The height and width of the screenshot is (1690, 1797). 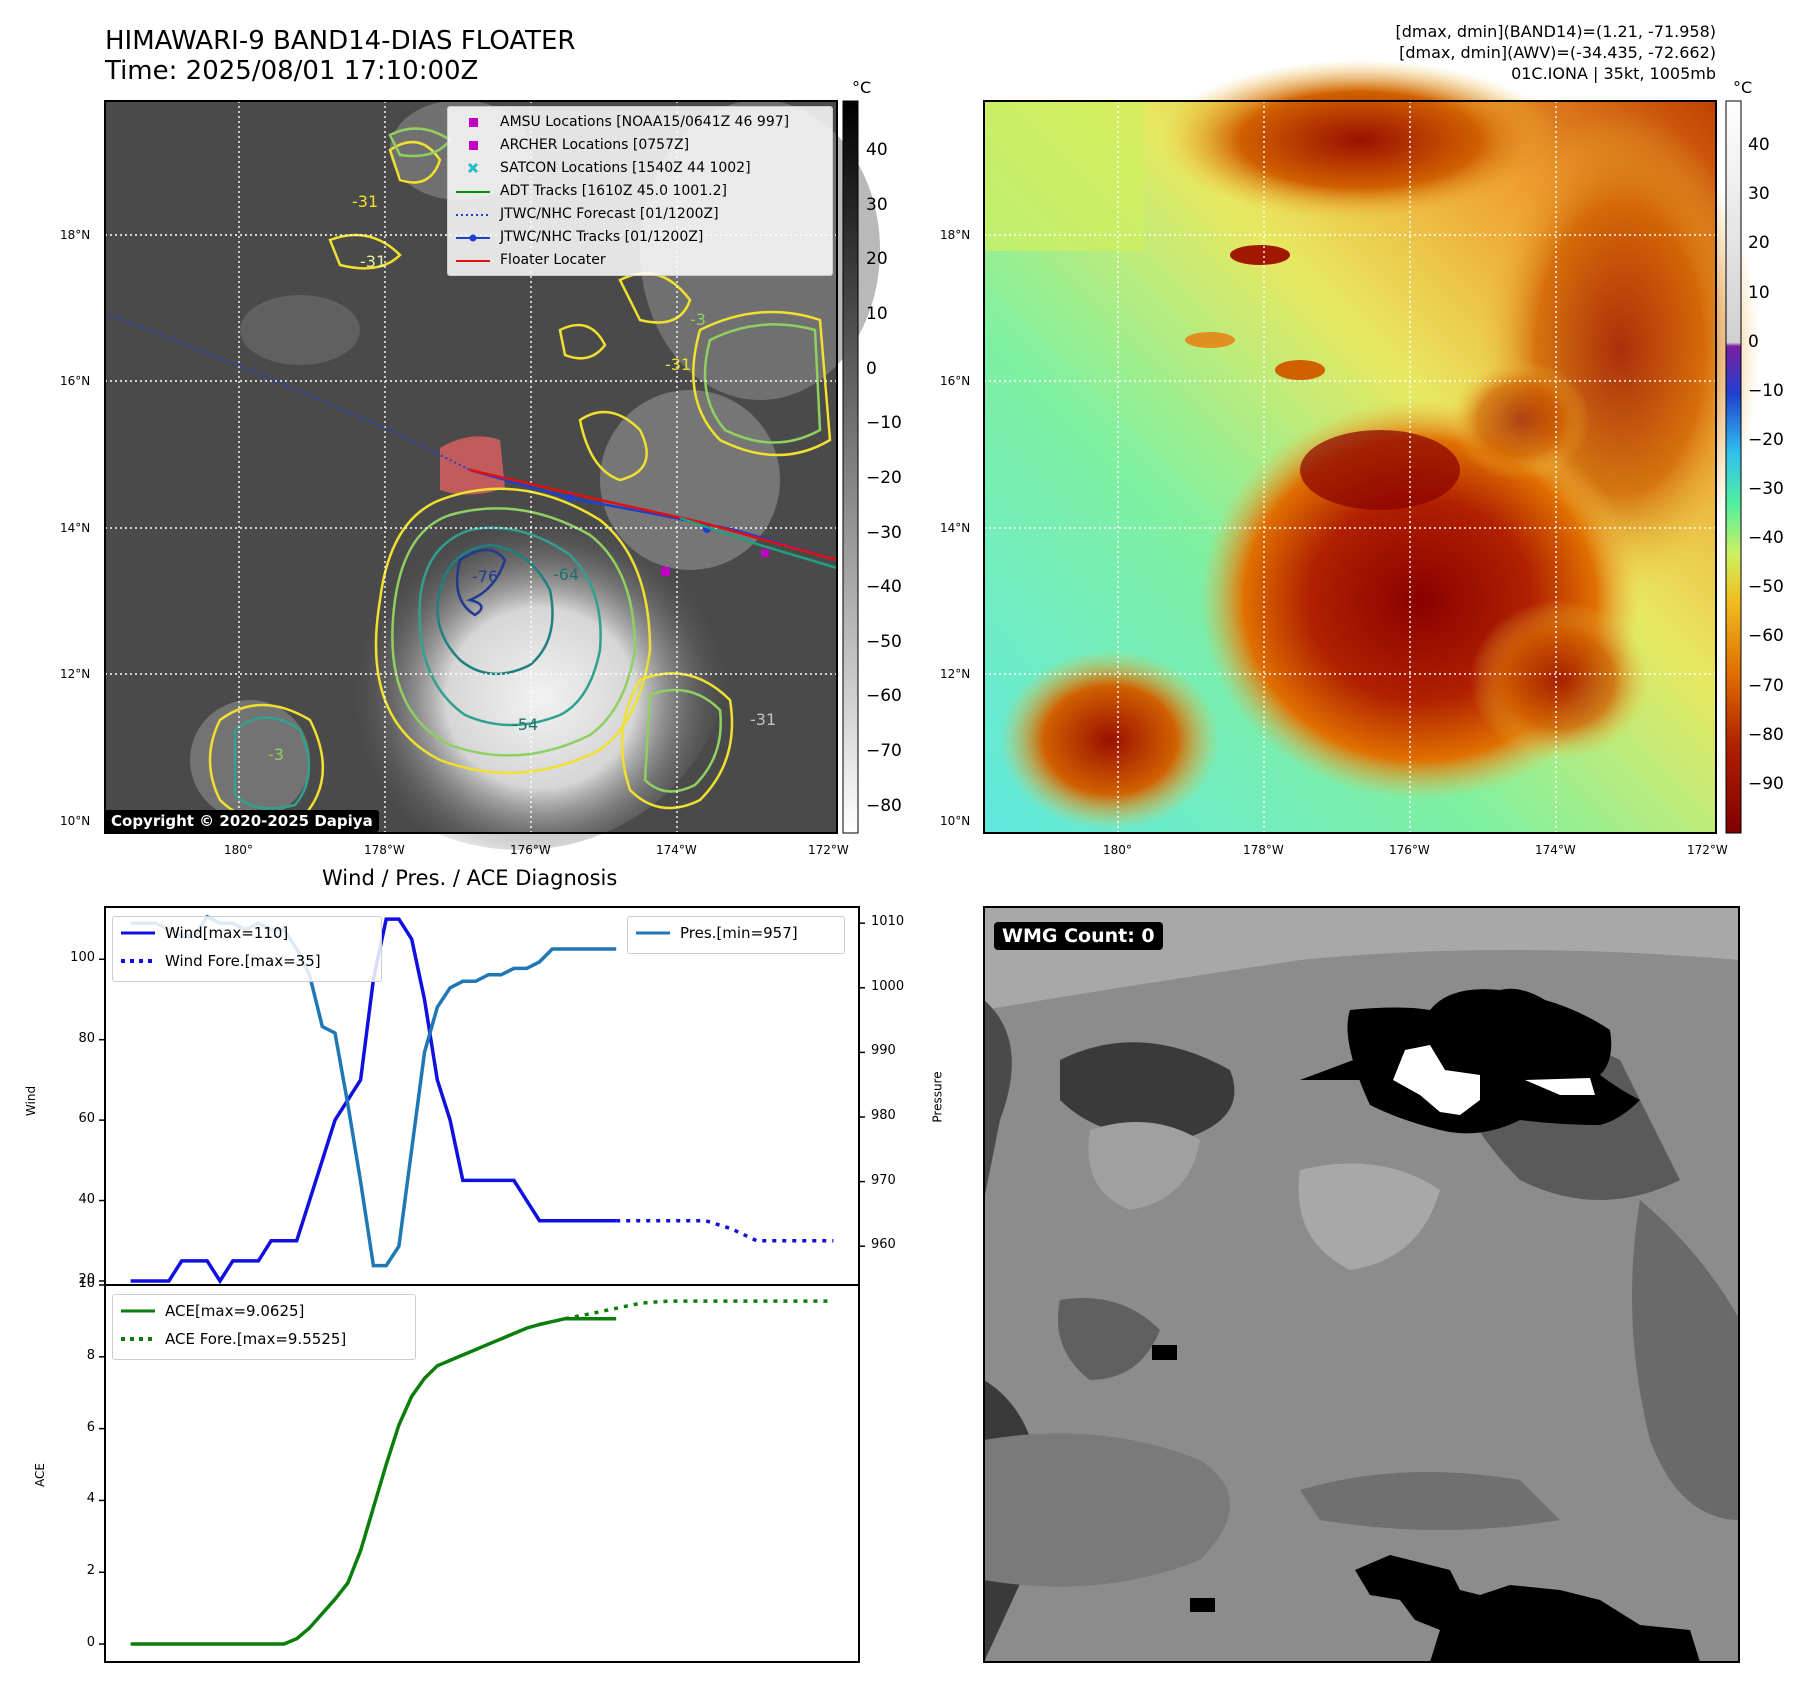 I want to click on ace-forecast-legend-label: ACE Fore.[max=9.5525], so click(x=256, y=1339).